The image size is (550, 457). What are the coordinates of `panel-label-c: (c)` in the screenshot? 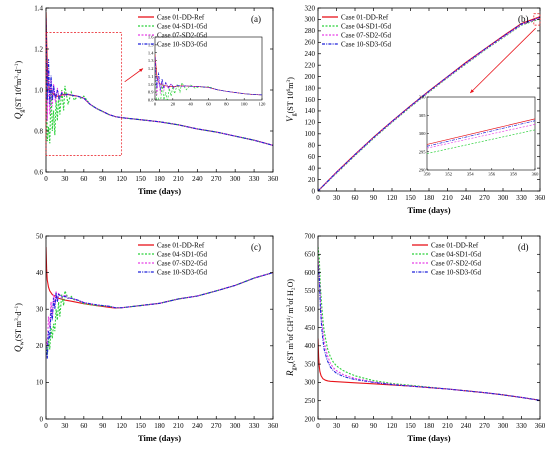 It's located at (256, 247).